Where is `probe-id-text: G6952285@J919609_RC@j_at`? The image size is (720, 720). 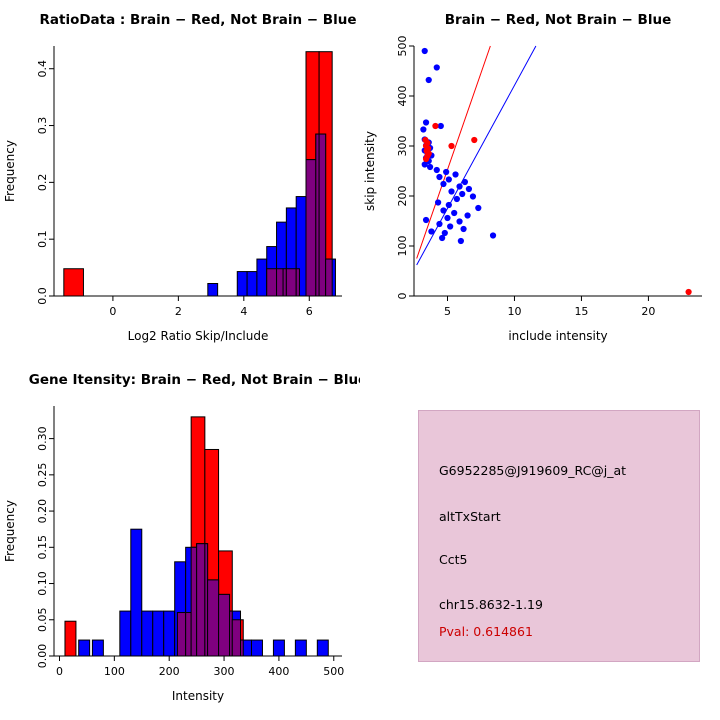
probe-id-text: G6952285@J919609_RC@j_at is located at coordinates (533, 470).